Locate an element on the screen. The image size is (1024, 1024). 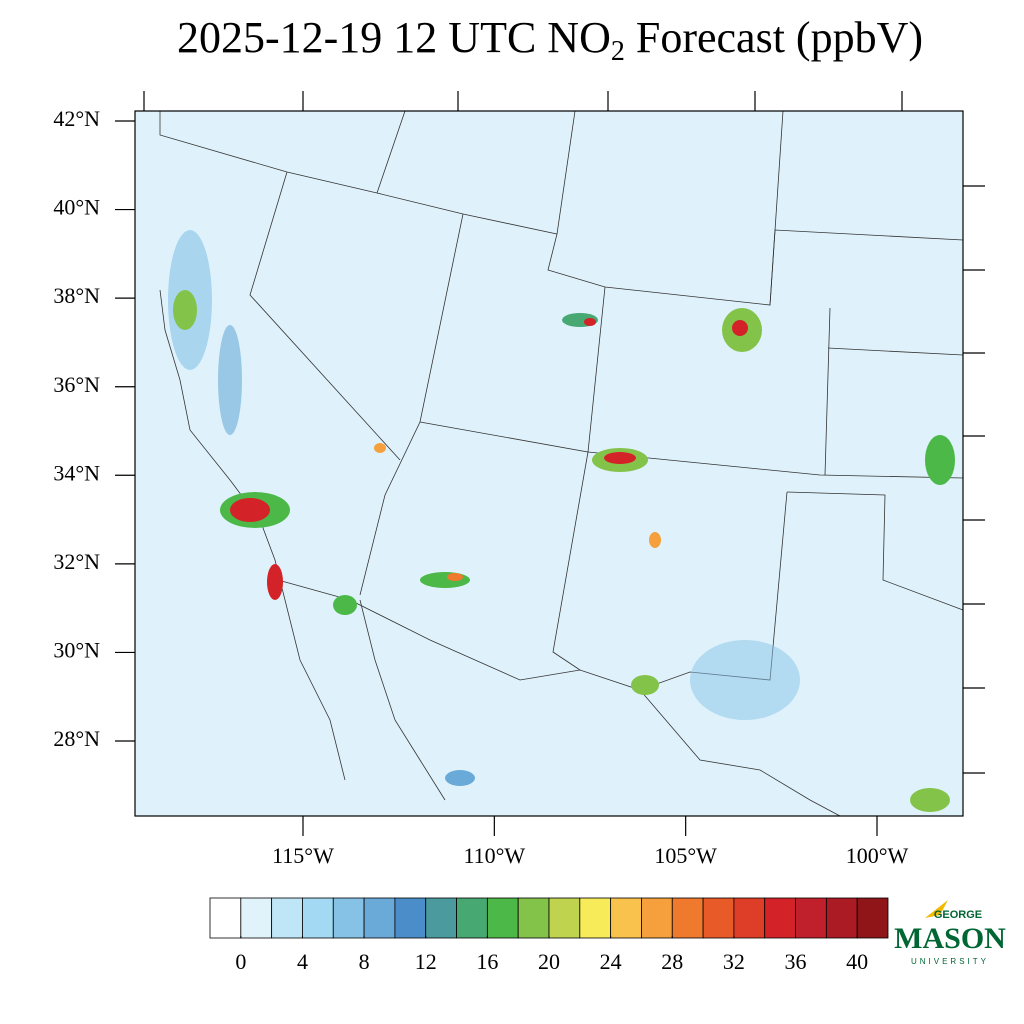
colorbar-label: 36 is located at coordinates (796, 961).